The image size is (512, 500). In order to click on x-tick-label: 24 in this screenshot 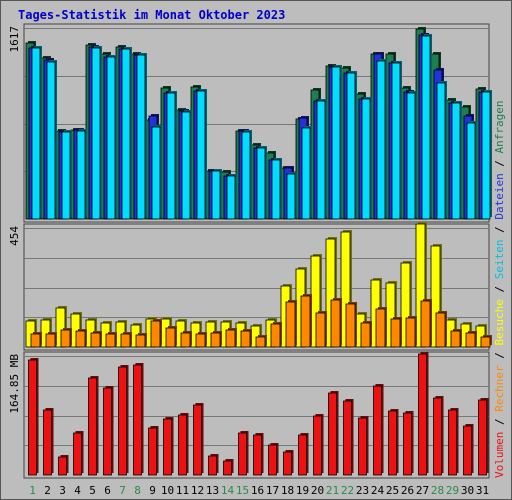, I will do `click(378, 490)`.